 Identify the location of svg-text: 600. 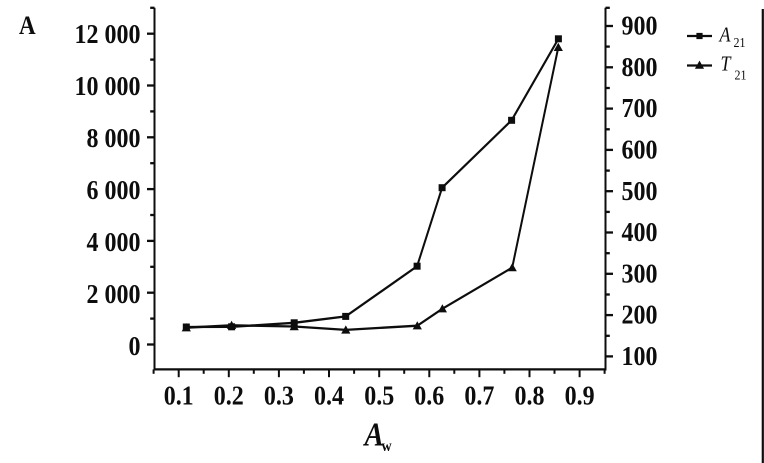
(640, 149).